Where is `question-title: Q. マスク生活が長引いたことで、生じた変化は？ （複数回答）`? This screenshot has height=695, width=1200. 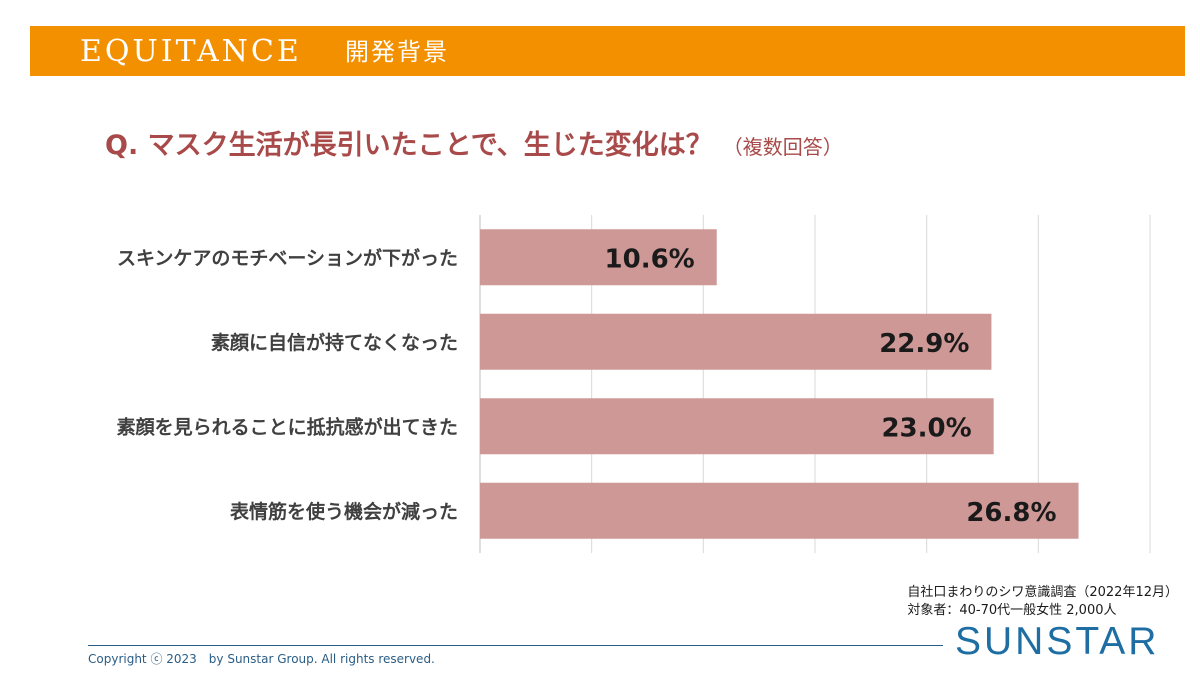 question-title: Q. マスク生活が長引いたことで、生じた変化は？ （複数回答） is located at coordinates (474, 146).